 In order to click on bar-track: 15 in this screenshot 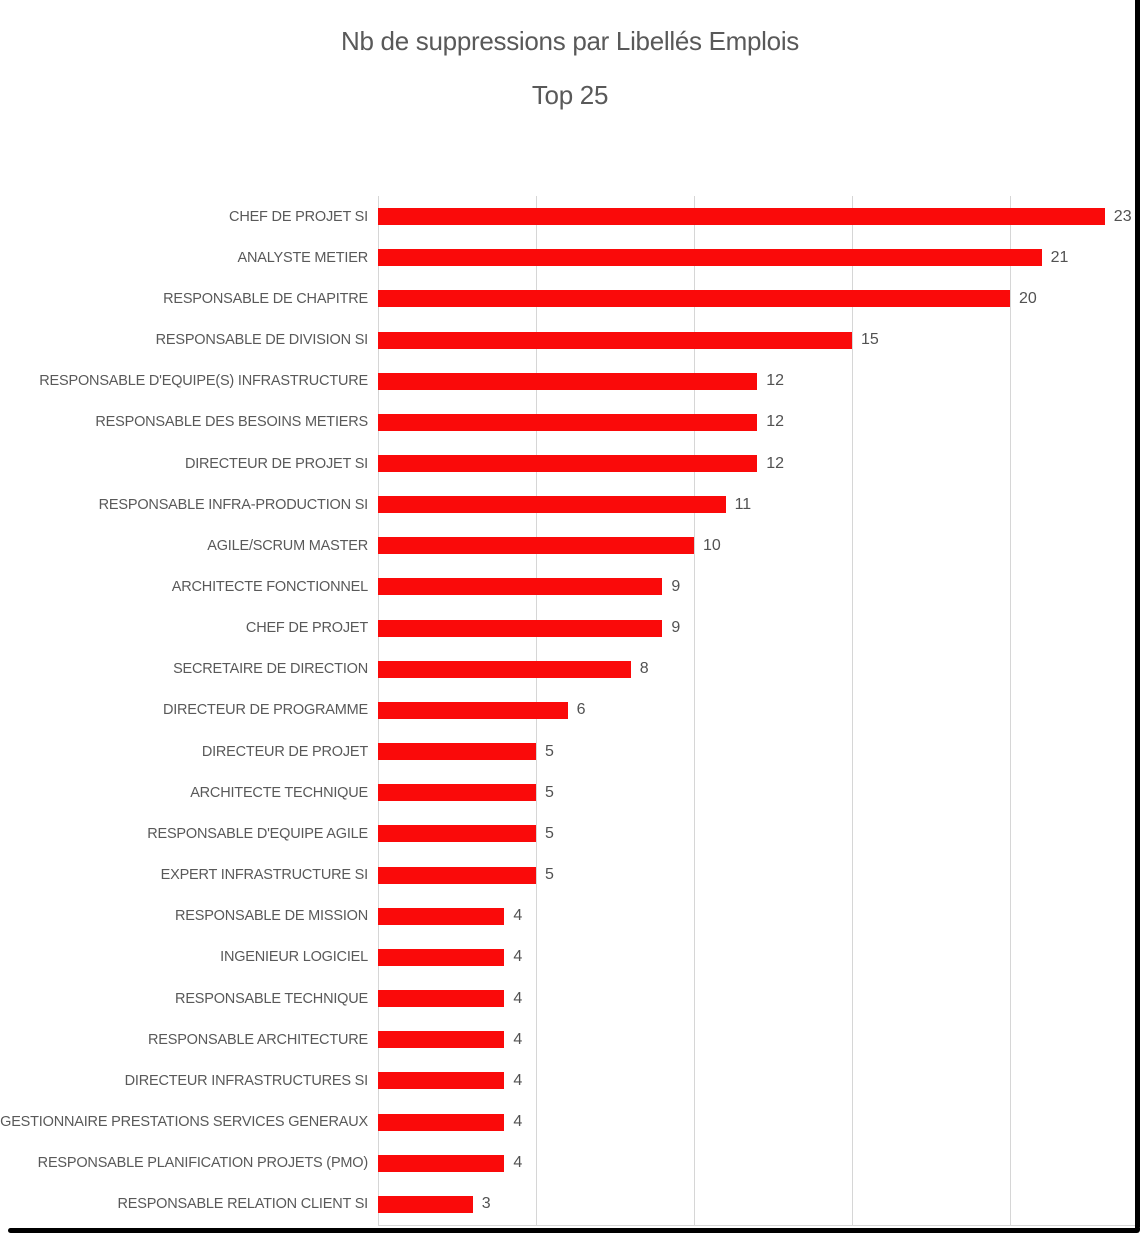, I will do `click(757, 339)`.